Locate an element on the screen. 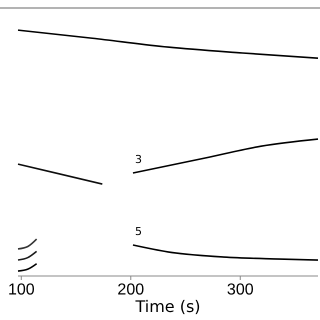 The height and width of the screenshot is (320, 320). x-tick-label: 300 is located at coordinates (240, 289).